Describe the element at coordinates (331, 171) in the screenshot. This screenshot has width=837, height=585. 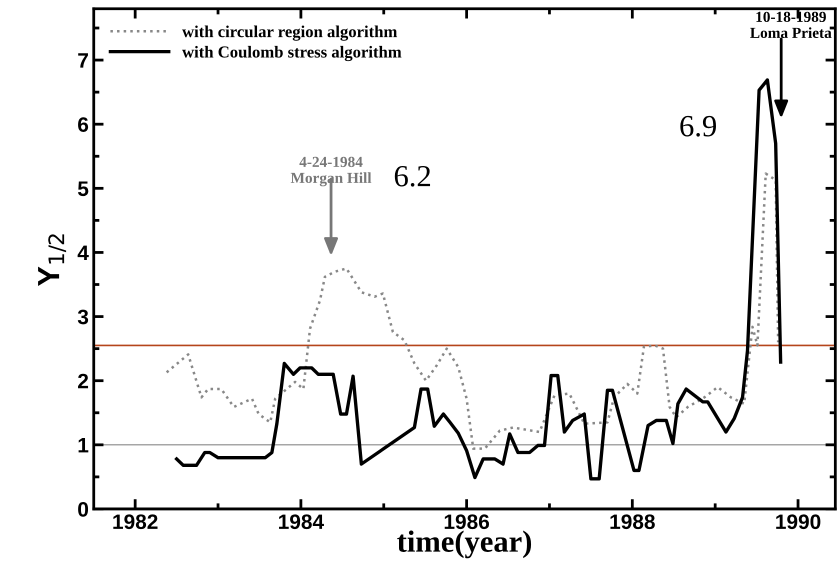
I see `annotation: 4-24-1984 Morgan Hill` at that location.